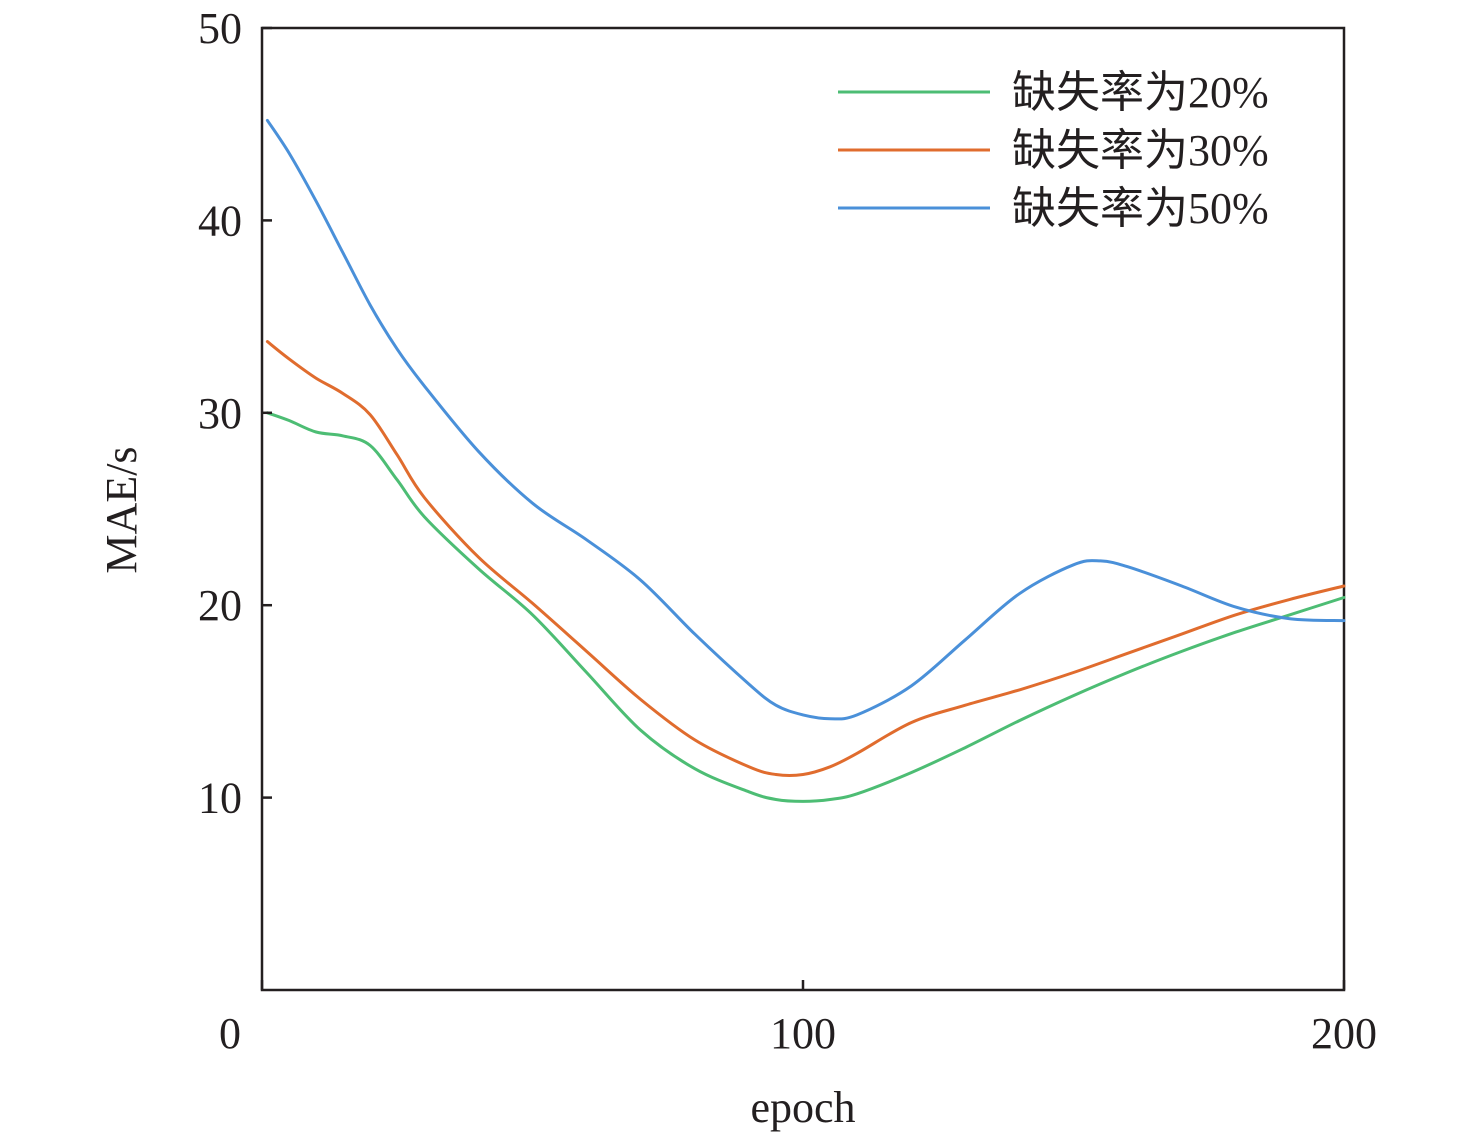 This screenshot has height=1138, width=1476. I want to click on y-axis-ticks: 10 20 30 40 50, so click(235, 413).